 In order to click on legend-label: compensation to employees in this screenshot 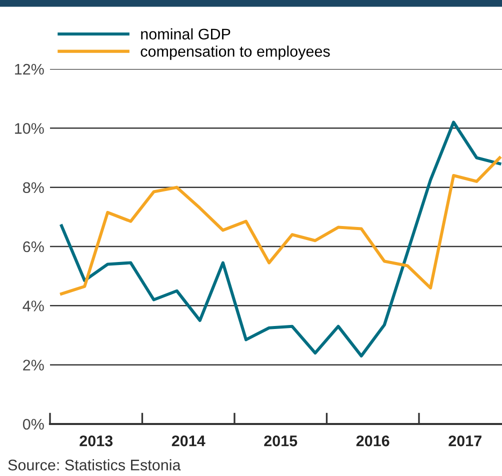, I will do `click(235, 53)`.